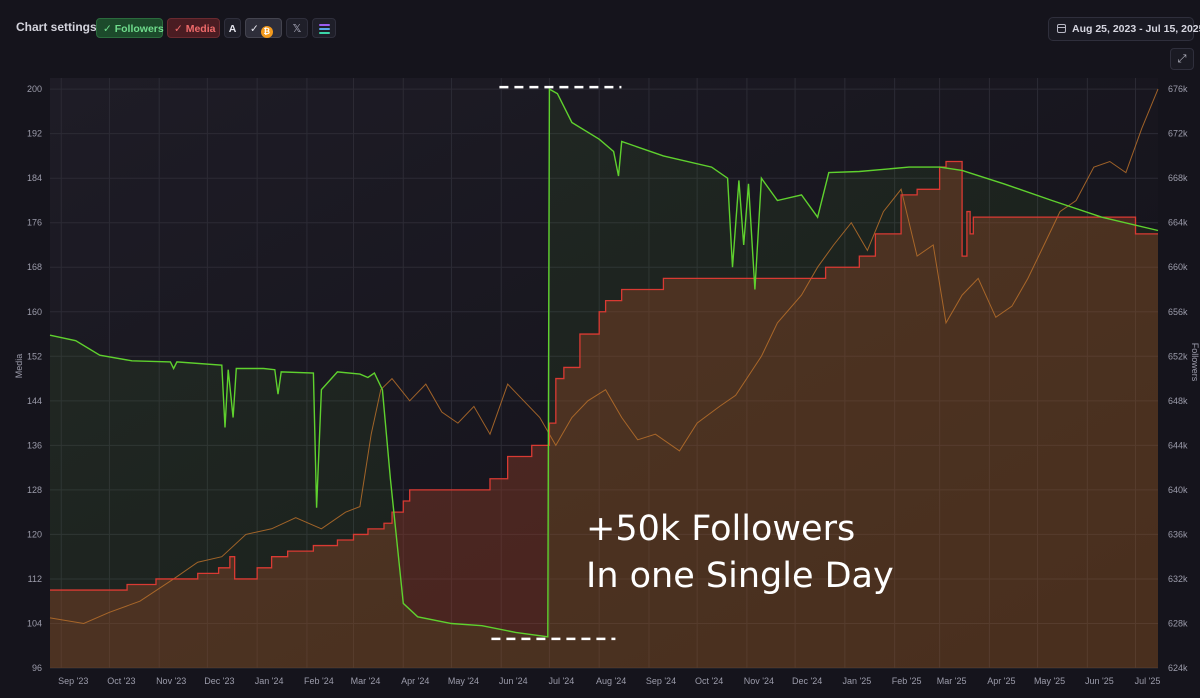 This screenshot has width=1200, height=698. Describe the element at coordinates (1061, 28) in the screenshot. I see `calendar-icon` at that location.